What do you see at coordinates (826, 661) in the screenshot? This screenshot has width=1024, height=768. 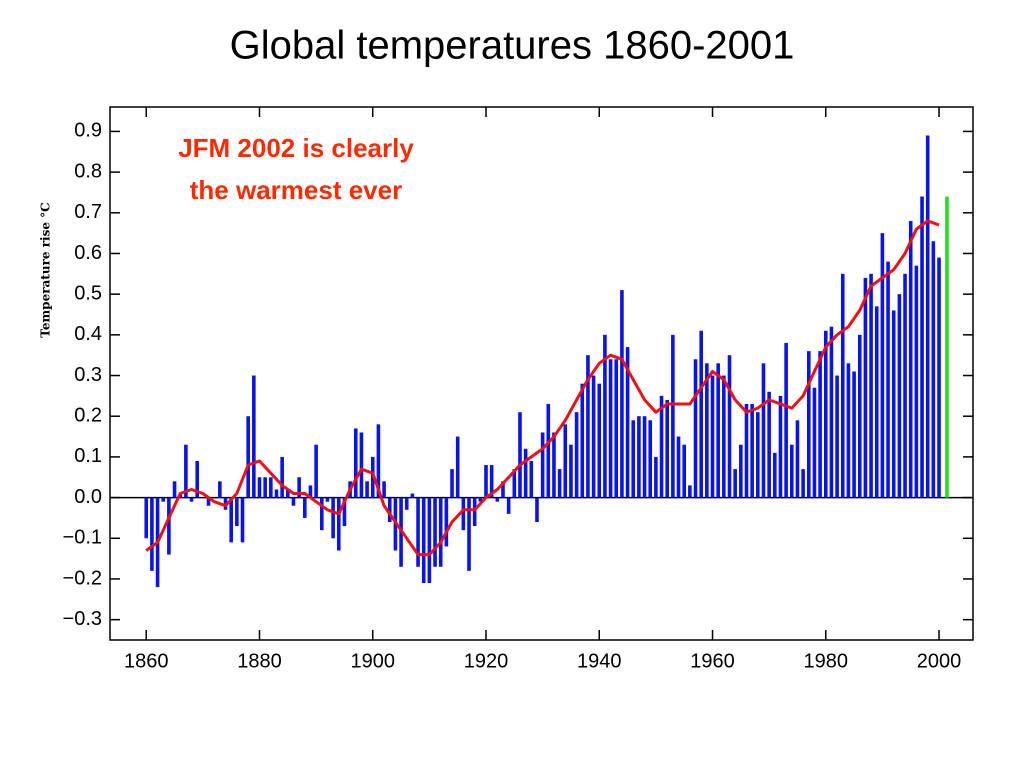 I see `x-tick-label: 1980` at bounding box center [826, 661].